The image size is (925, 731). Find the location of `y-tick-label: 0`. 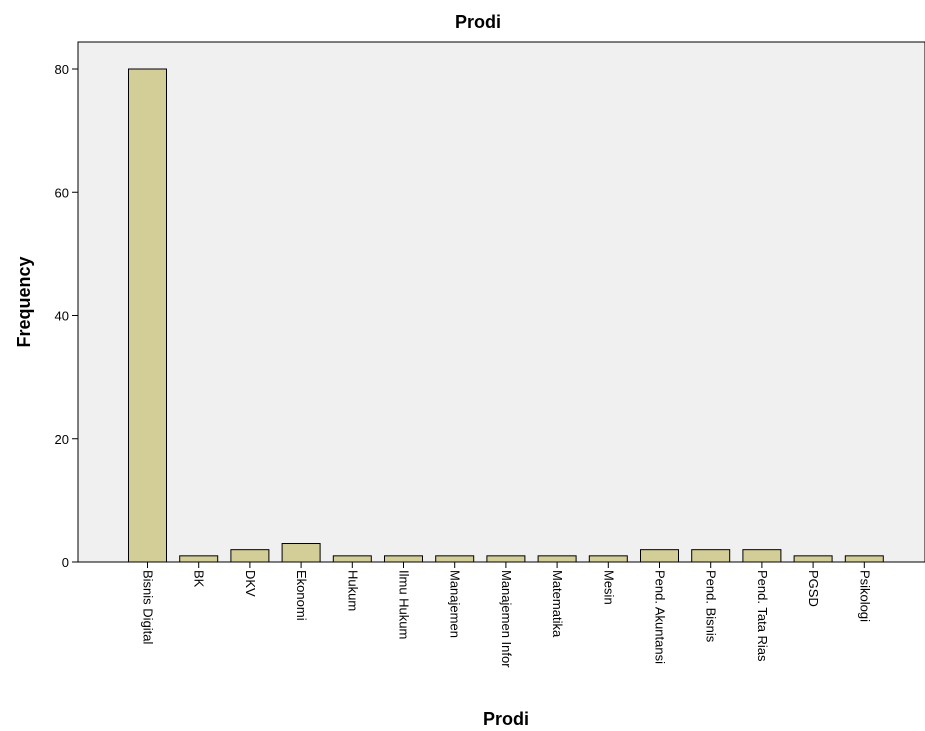

y-tick-label: 0 is located at coordinates (65, 562).